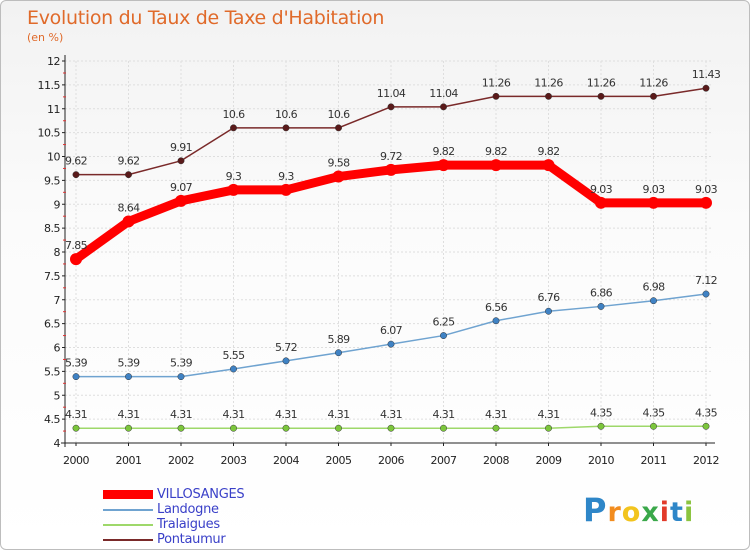  What do you see at coordinates (338, 114) in the screenshot?
I see `data-label: 10.6` at bounding box center [338, 114].